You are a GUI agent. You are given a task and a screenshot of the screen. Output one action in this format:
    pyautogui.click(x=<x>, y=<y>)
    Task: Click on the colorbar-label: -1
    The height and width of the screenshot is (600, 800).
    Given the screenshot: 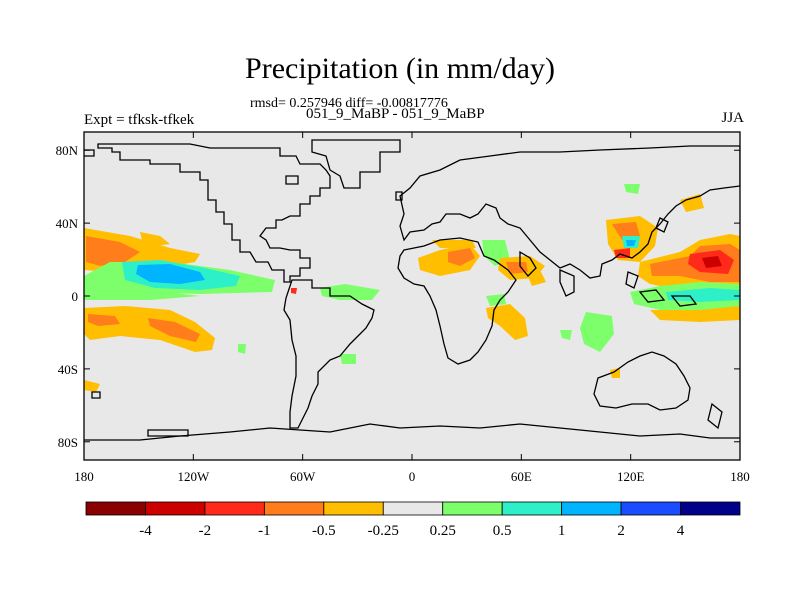 What is the action you would take?
    pyautogui.click(x=264, y=531)
    